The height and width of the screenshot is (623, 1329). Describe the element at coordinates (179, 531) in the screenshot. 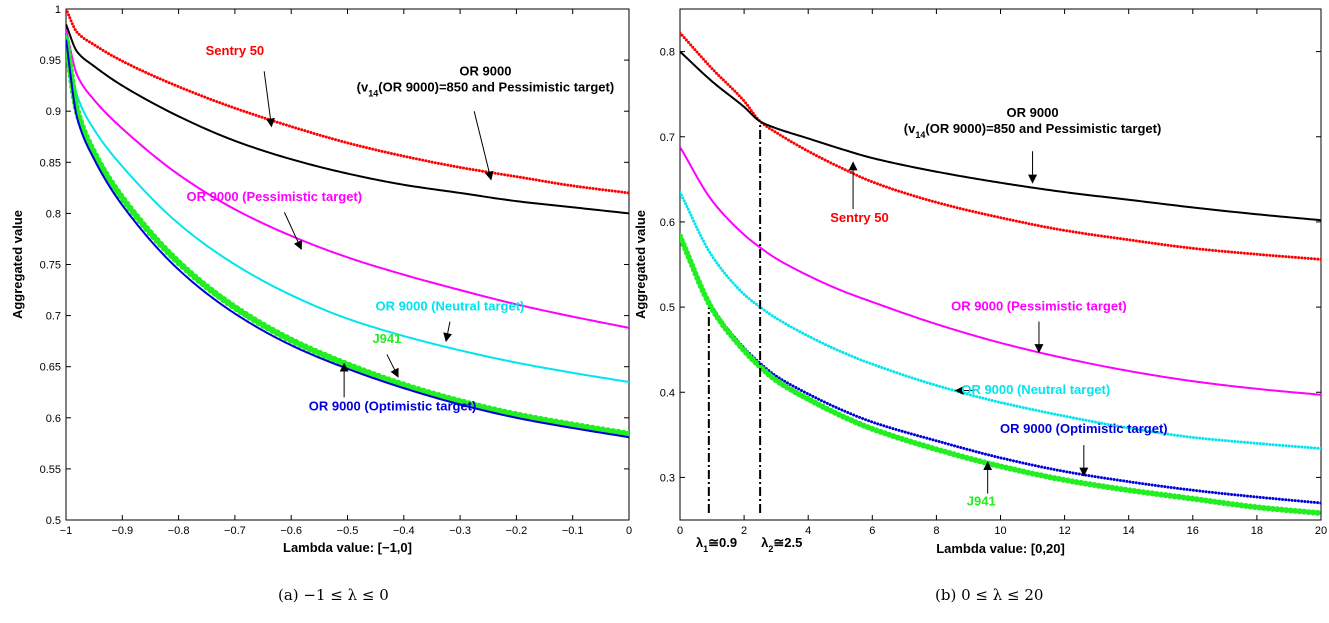

I see `x-tick-label: −0.8` at that location.